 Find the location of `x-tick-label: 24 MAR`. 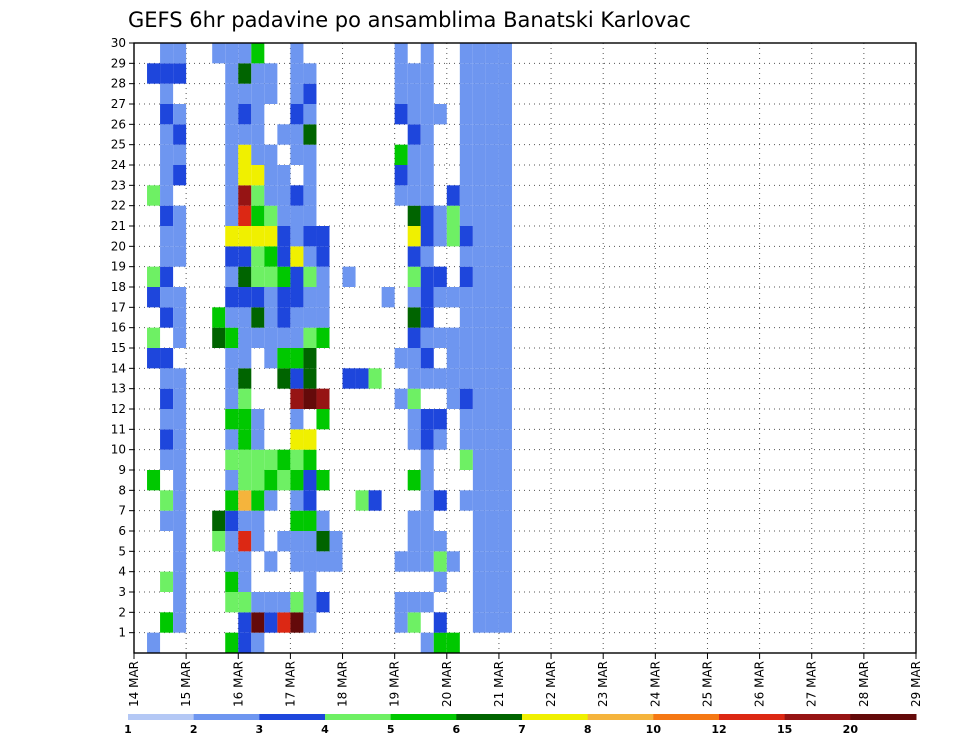

x-tick-label: 24 MAR is located at coordinates (655, 684).